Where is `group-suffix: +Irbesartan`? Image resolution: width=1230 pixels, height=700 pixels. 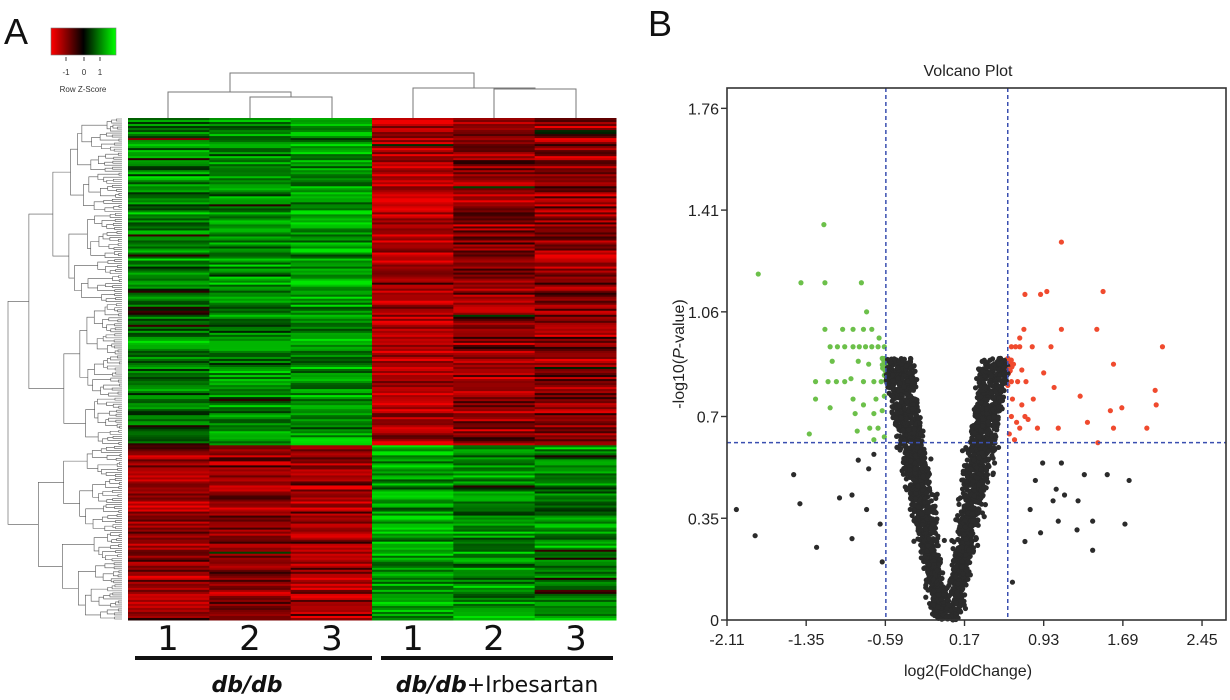
group-suffix: +Irbesartan is located at coordinates (533, 685).